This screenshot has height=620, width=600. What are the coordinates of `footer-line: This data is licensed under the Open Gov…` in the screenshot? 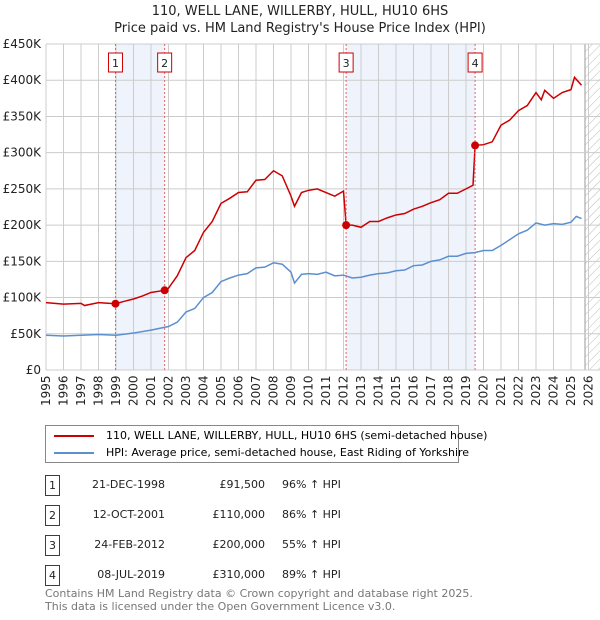 It's located at (220, 606).